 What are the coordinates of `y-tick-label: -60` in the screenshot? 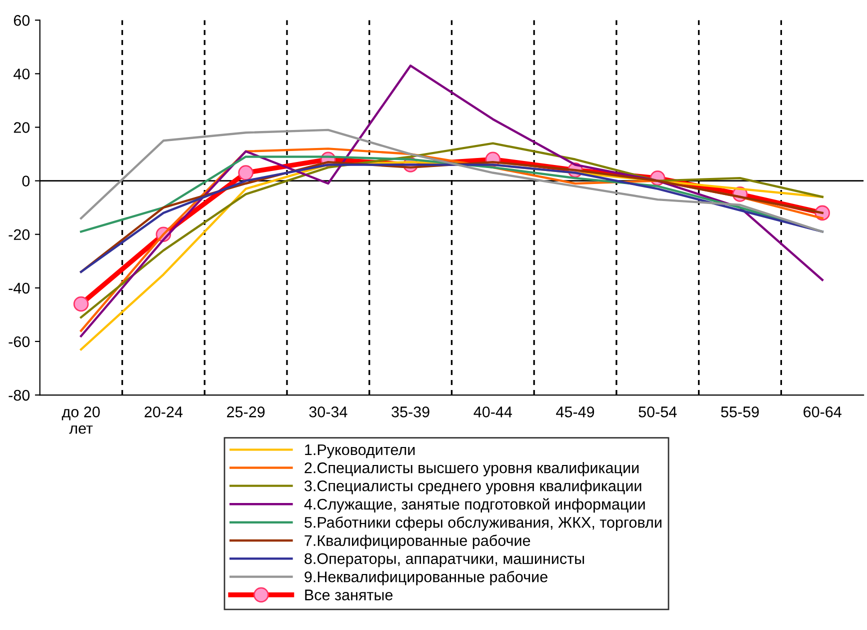 It's located at (19, 342).